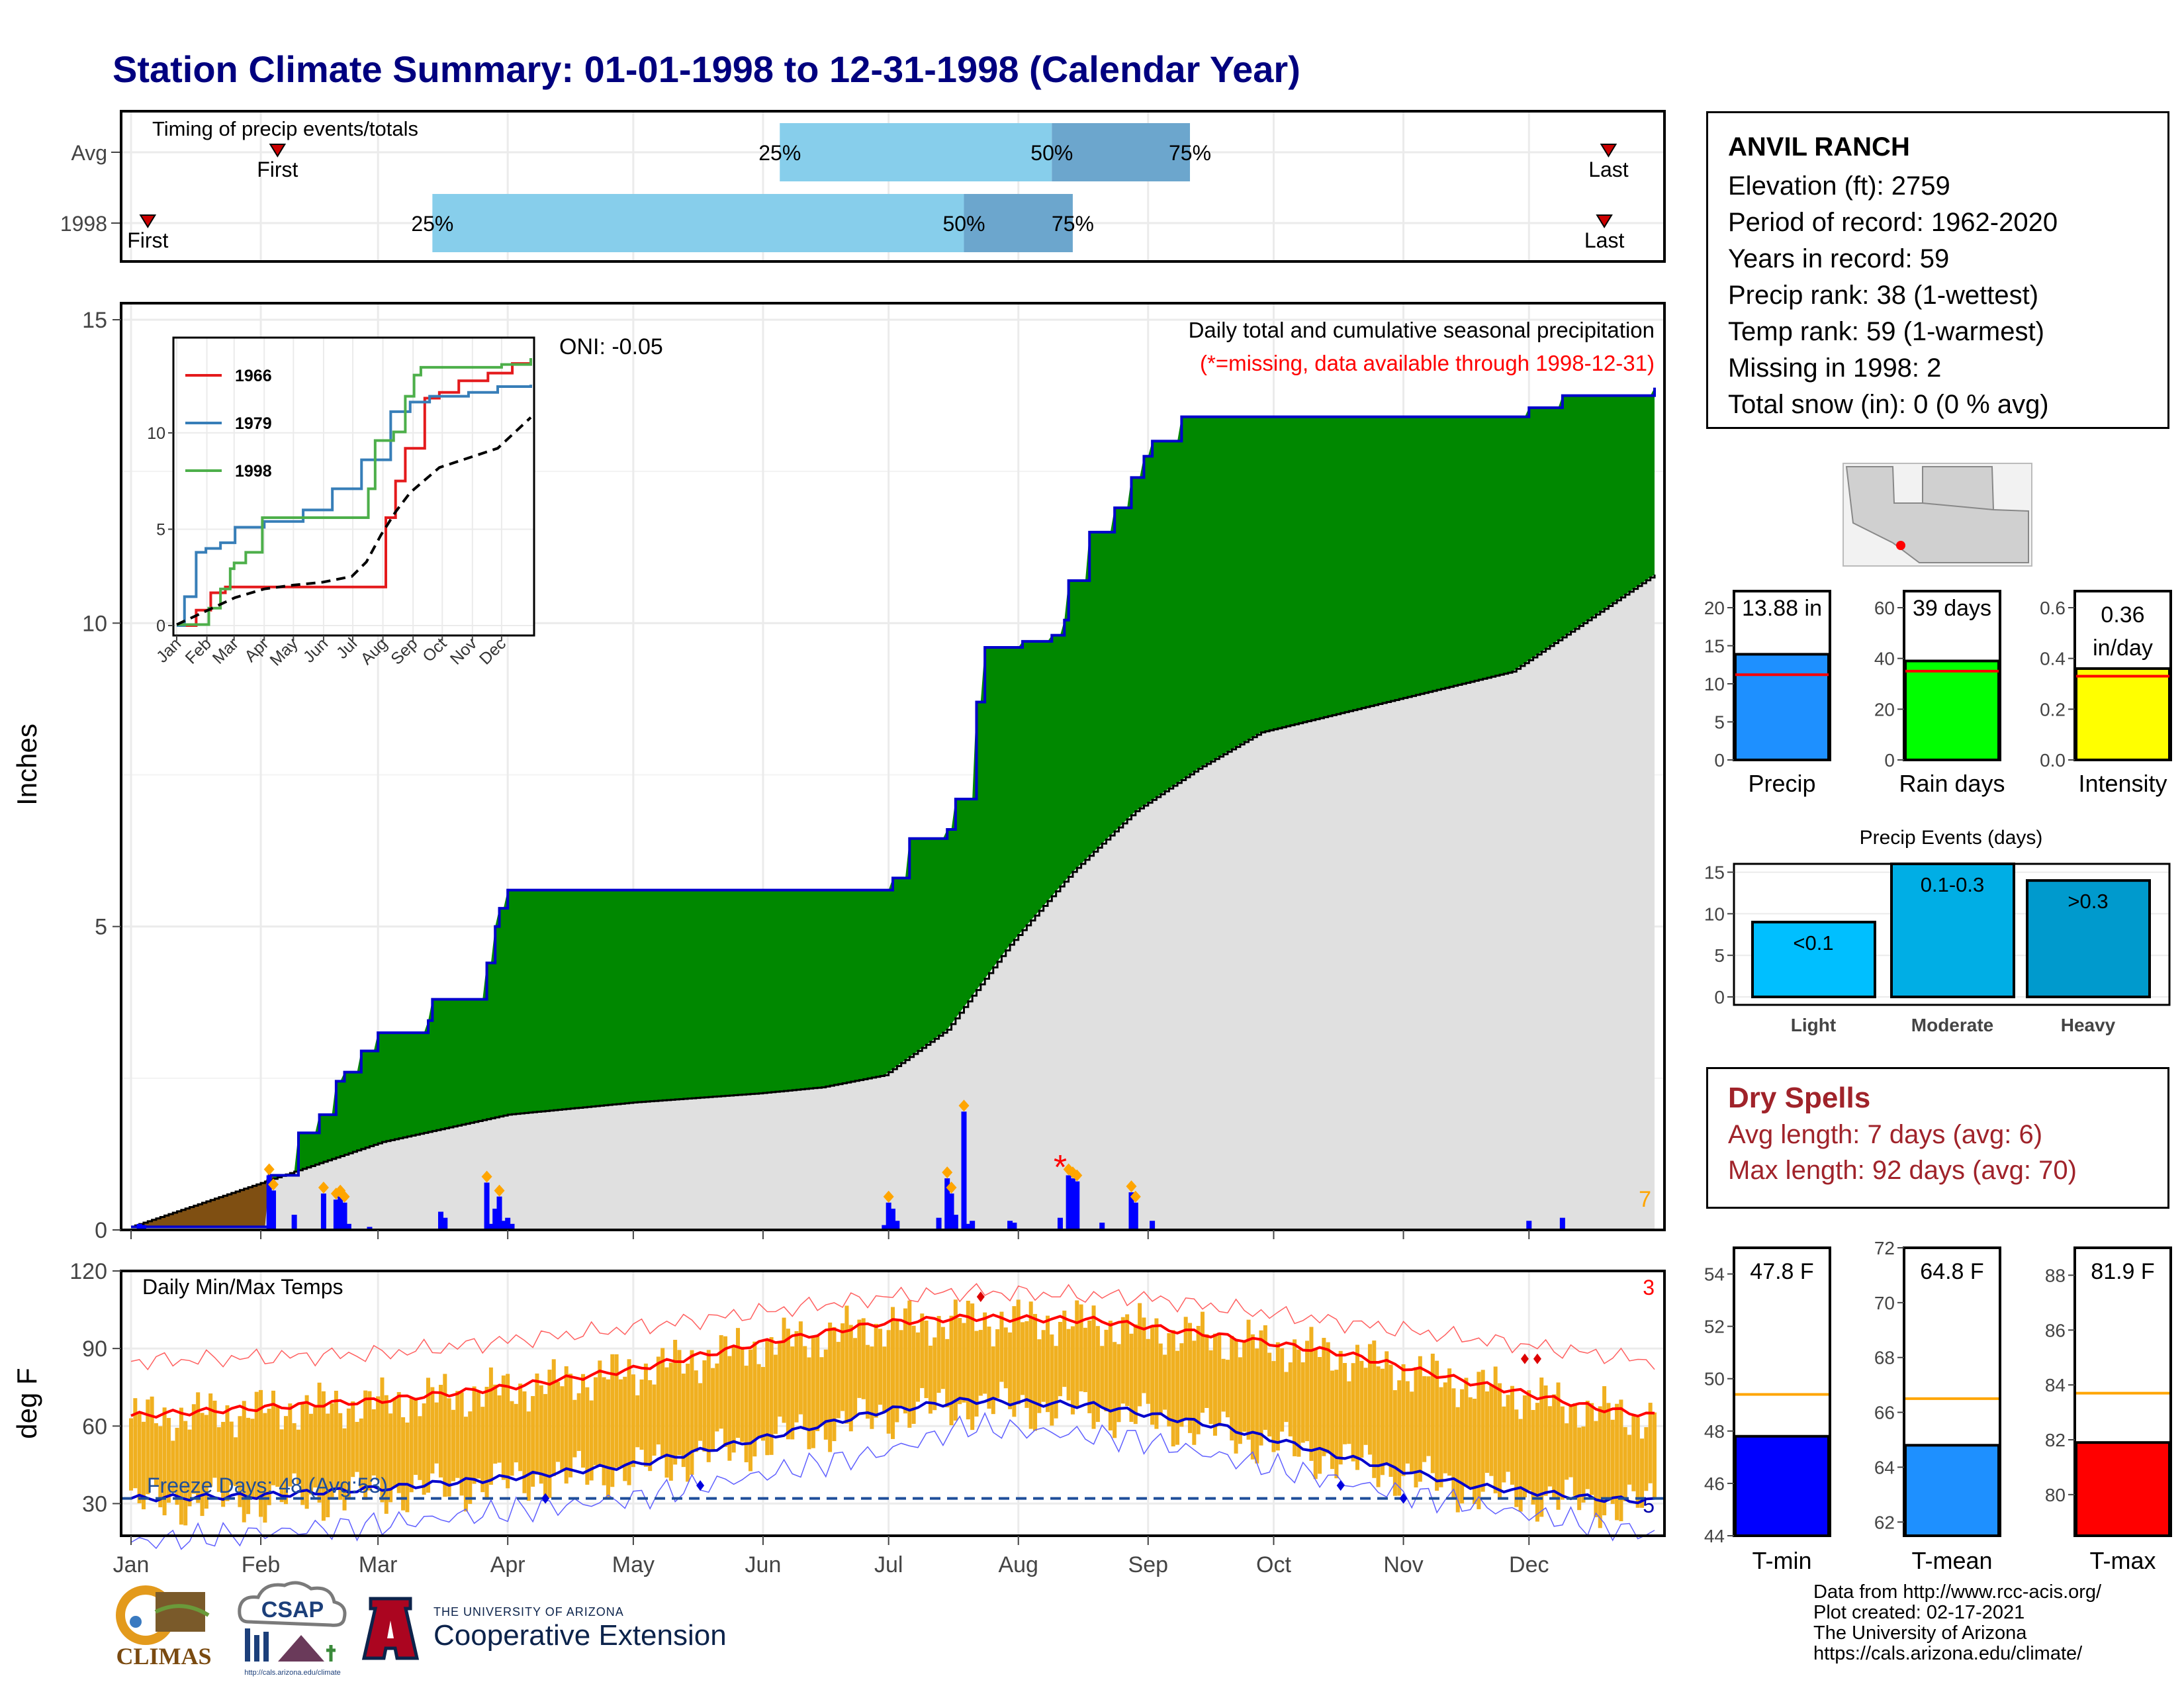 This screenshot has height=1688, width=2184. What do you see at coordinates (277, 169) in the screenshot?
I see `first-label-0: First` at bounding box center [277, 169].